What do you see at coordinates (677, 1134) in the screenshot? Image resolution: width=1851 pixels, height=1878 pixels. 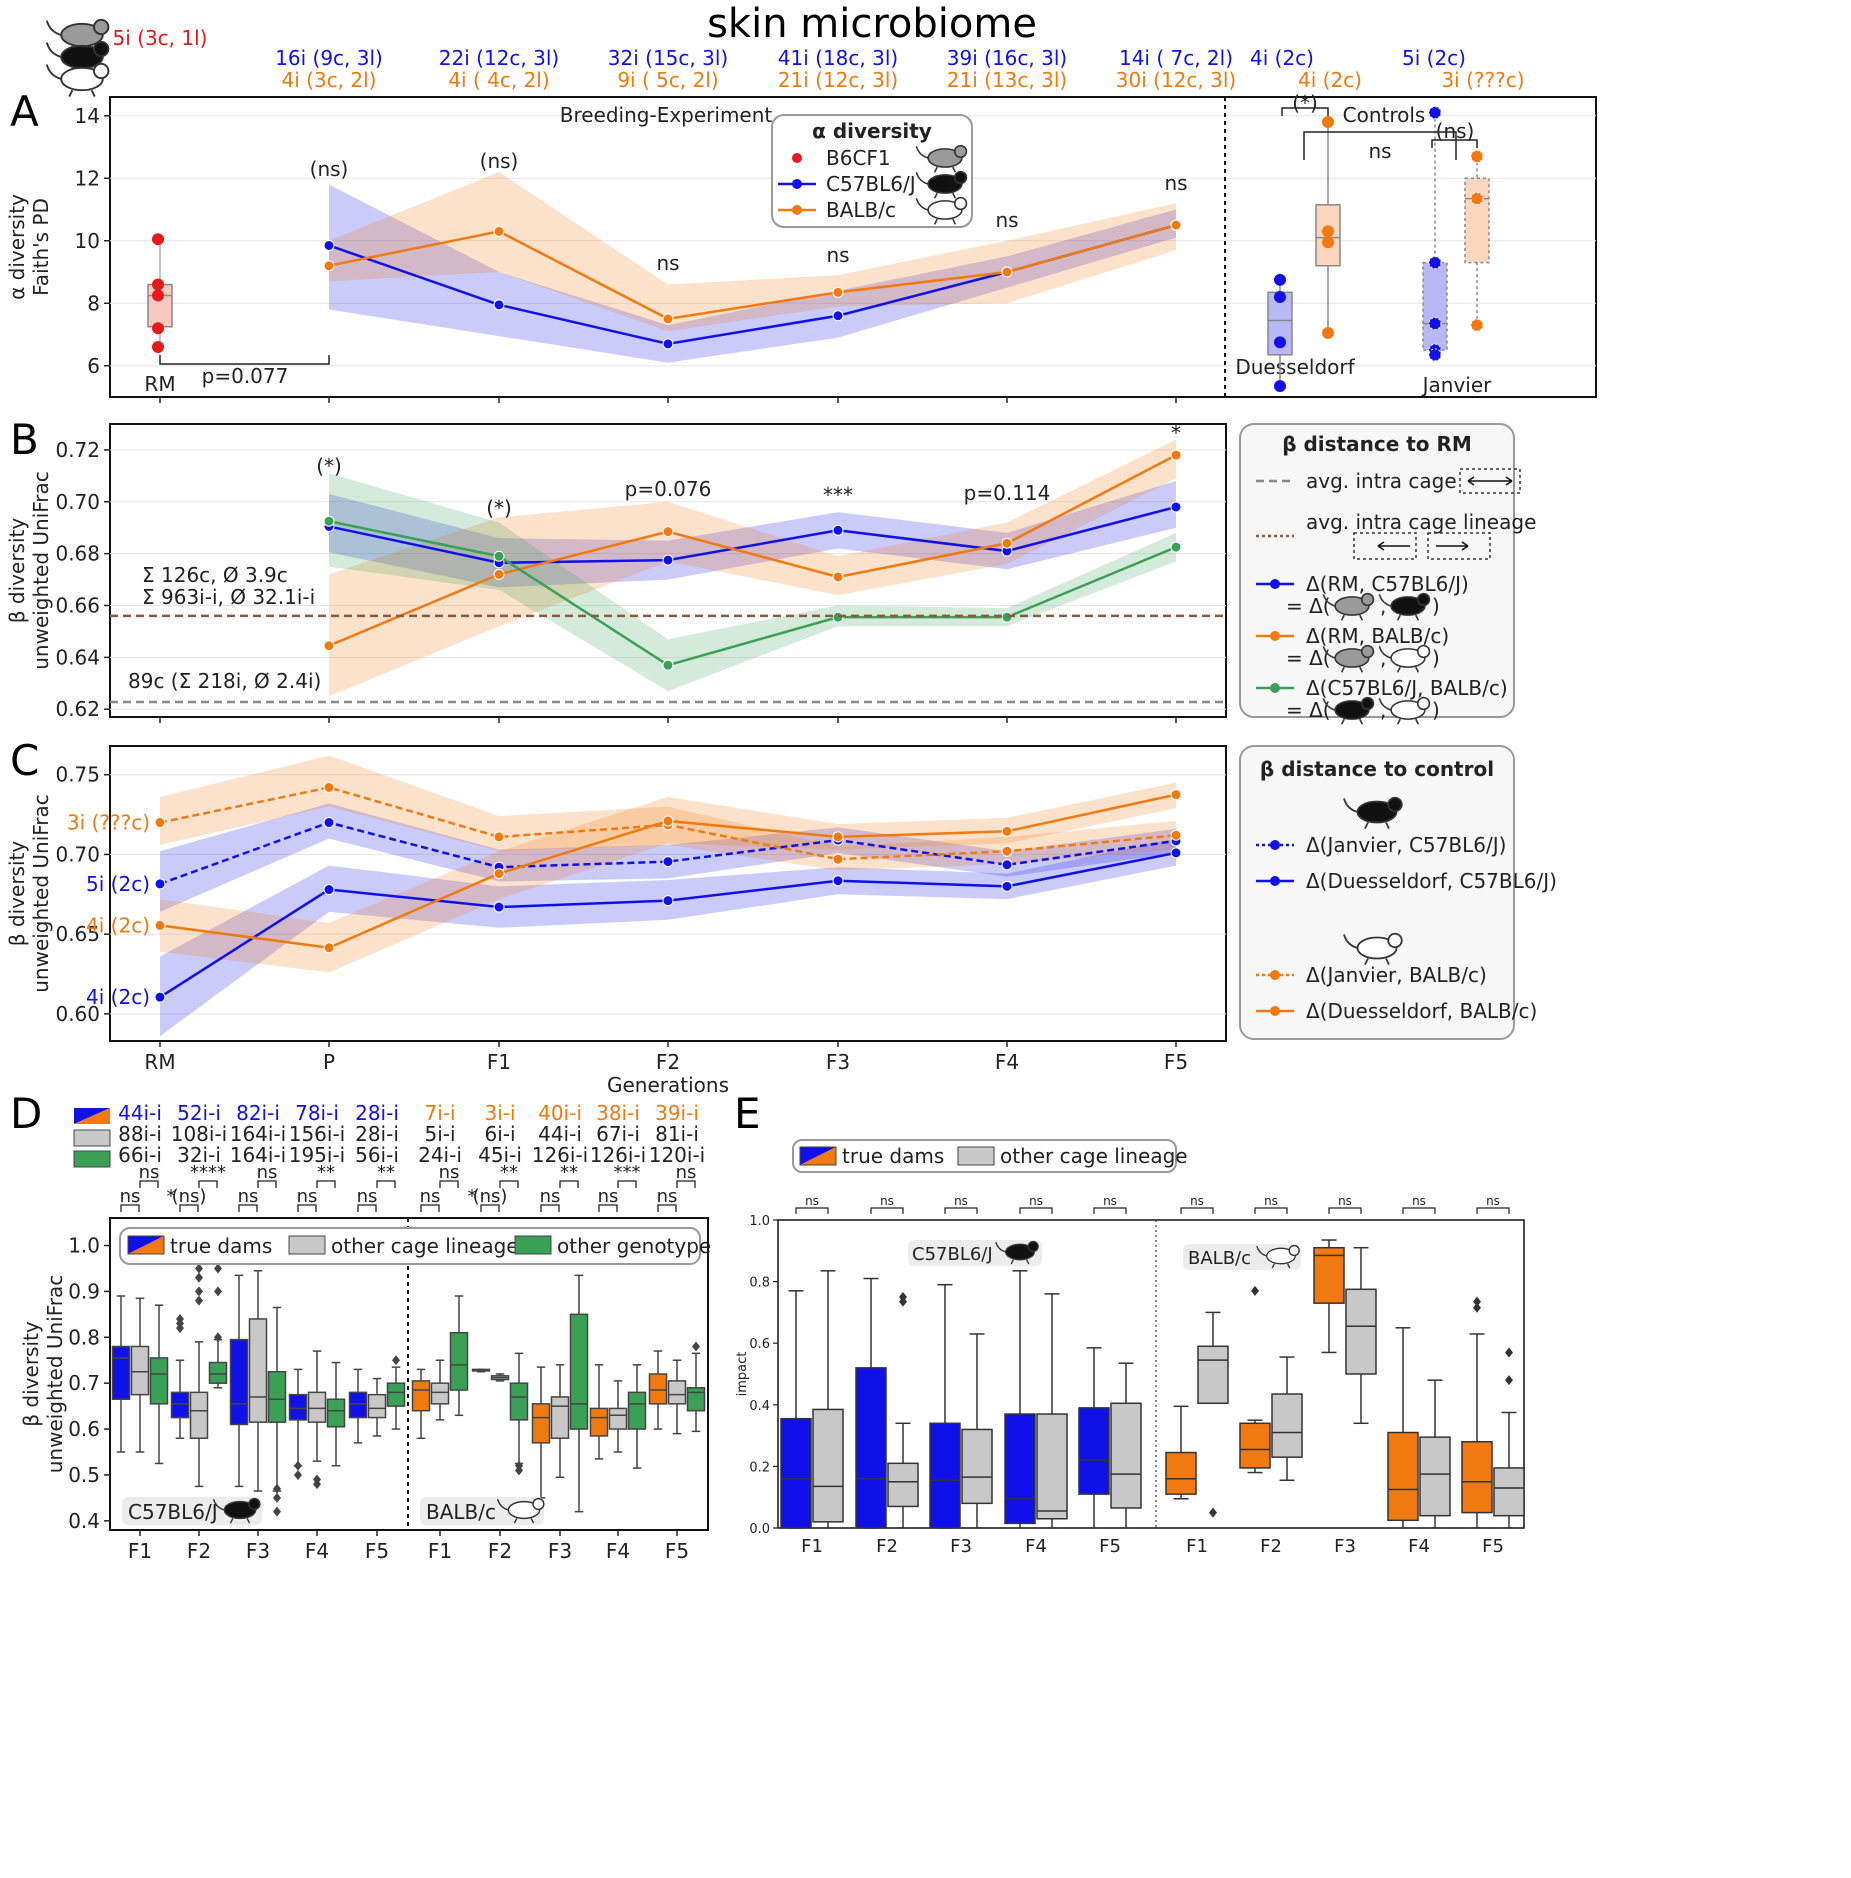 I see `count-label: 81i-i` at bounding box center [677, 1134].